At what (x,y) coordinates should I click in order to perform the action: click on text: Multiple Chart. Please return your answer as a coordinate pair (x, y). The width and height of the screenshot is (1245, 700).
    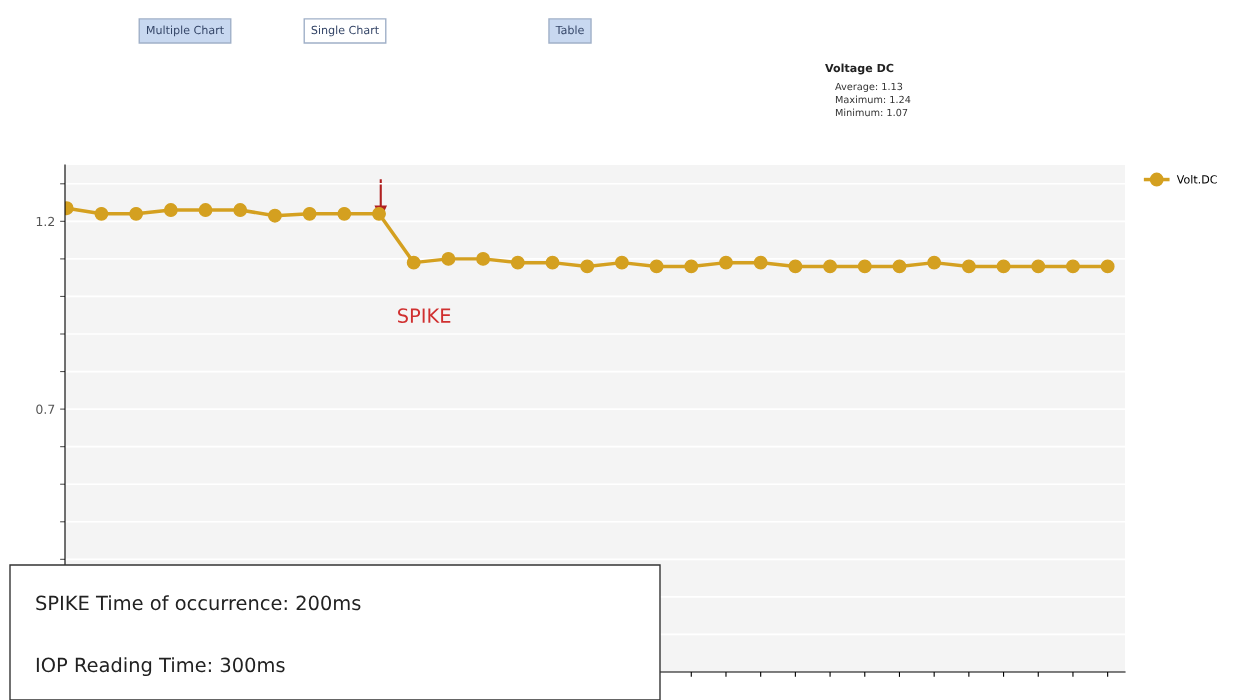
    Looking at the image, I should click on (185, 31).